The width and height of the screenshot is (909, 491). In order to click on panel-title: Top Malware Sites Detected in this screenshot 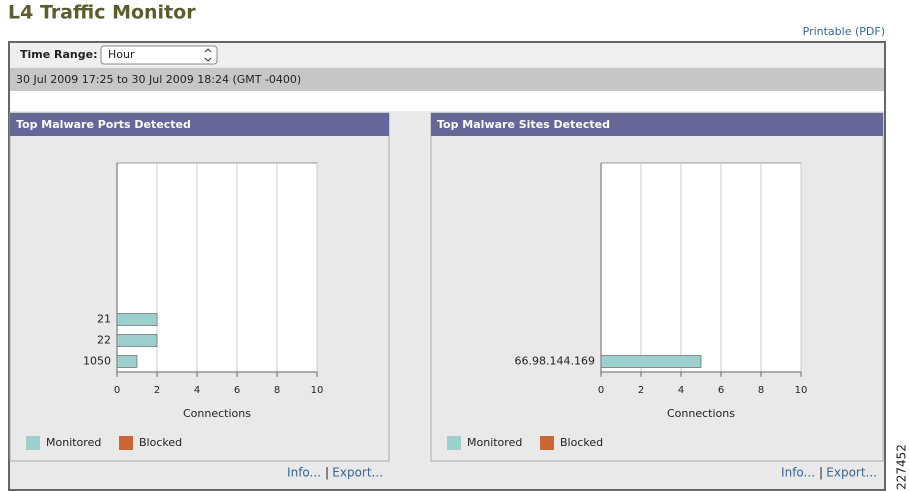, I will do `click(523, 124)`.